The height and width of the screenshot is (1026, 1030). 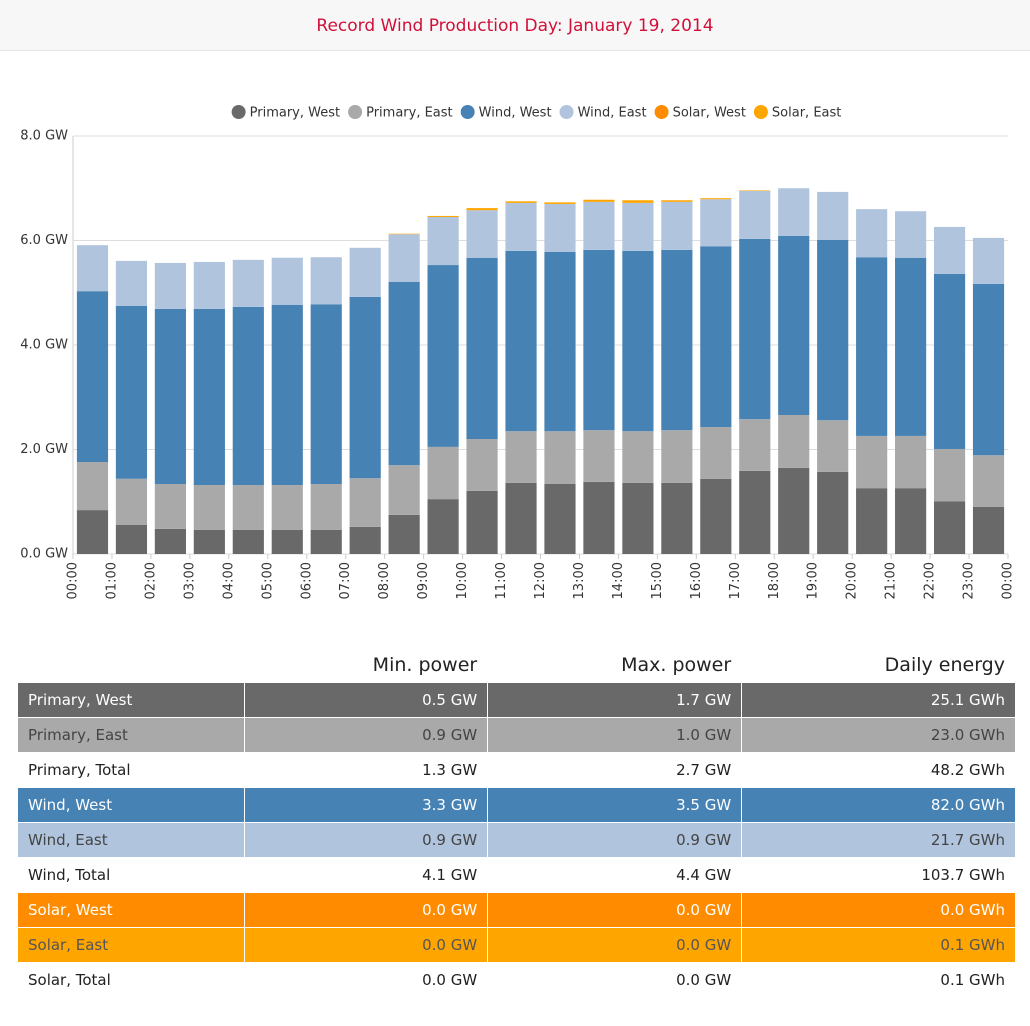 What do you see at coordinates (878, 945) in the screenshot?
I see `table-cell: 0.1 GWh` at bounding box center [878, 945].